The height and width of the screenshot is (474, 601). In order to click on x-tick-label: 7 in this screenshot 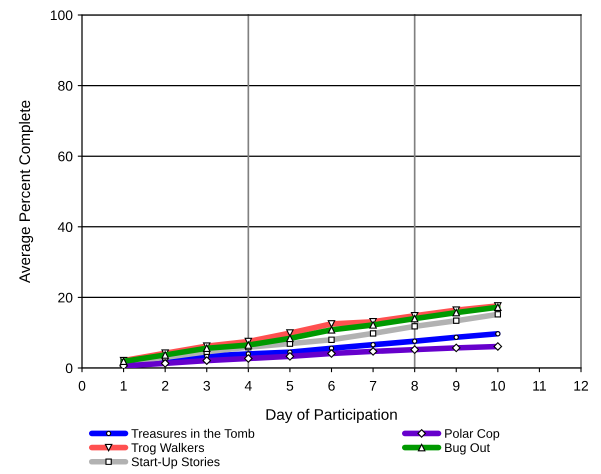, I will do `click(373, 386)`.